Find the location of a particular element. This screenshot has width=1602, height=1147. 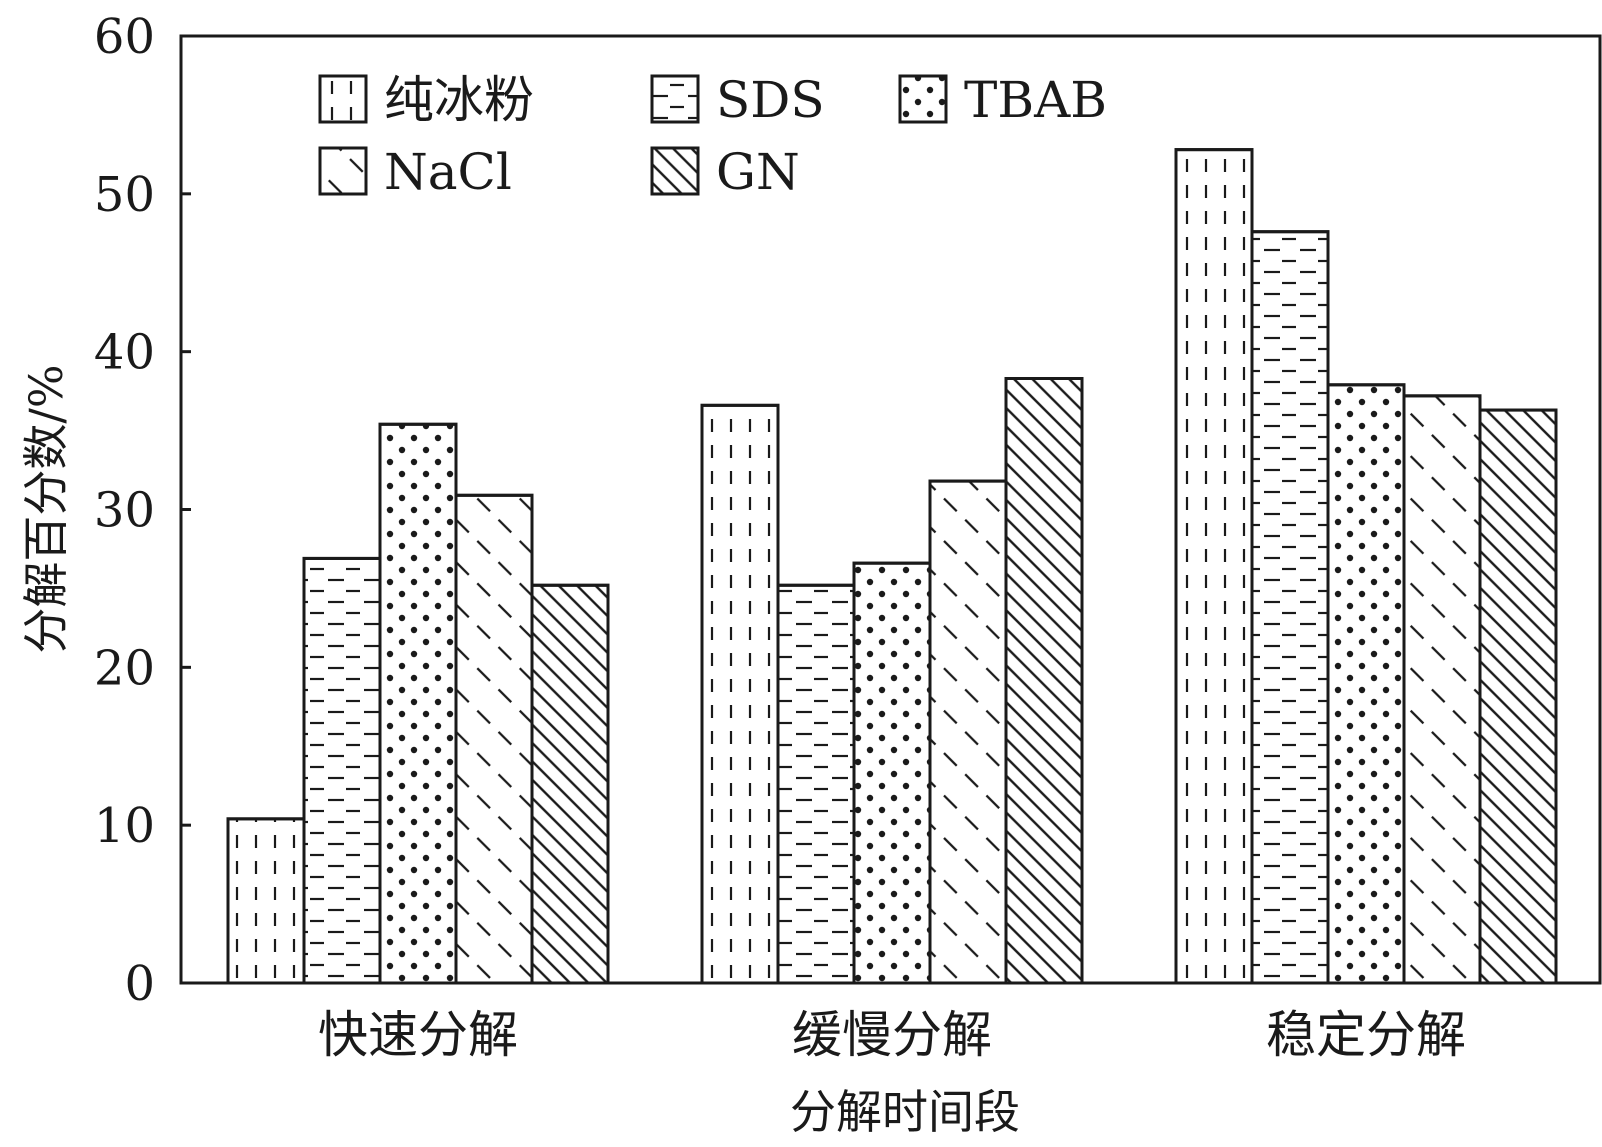

x-category-label: 快速分解 is located at coordinates (418, 1035).